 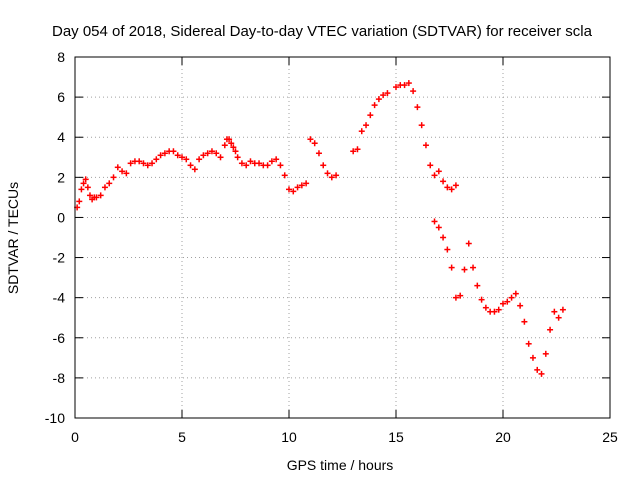 I want to click on x-tick-label: 0, so click(x=75, y=437).